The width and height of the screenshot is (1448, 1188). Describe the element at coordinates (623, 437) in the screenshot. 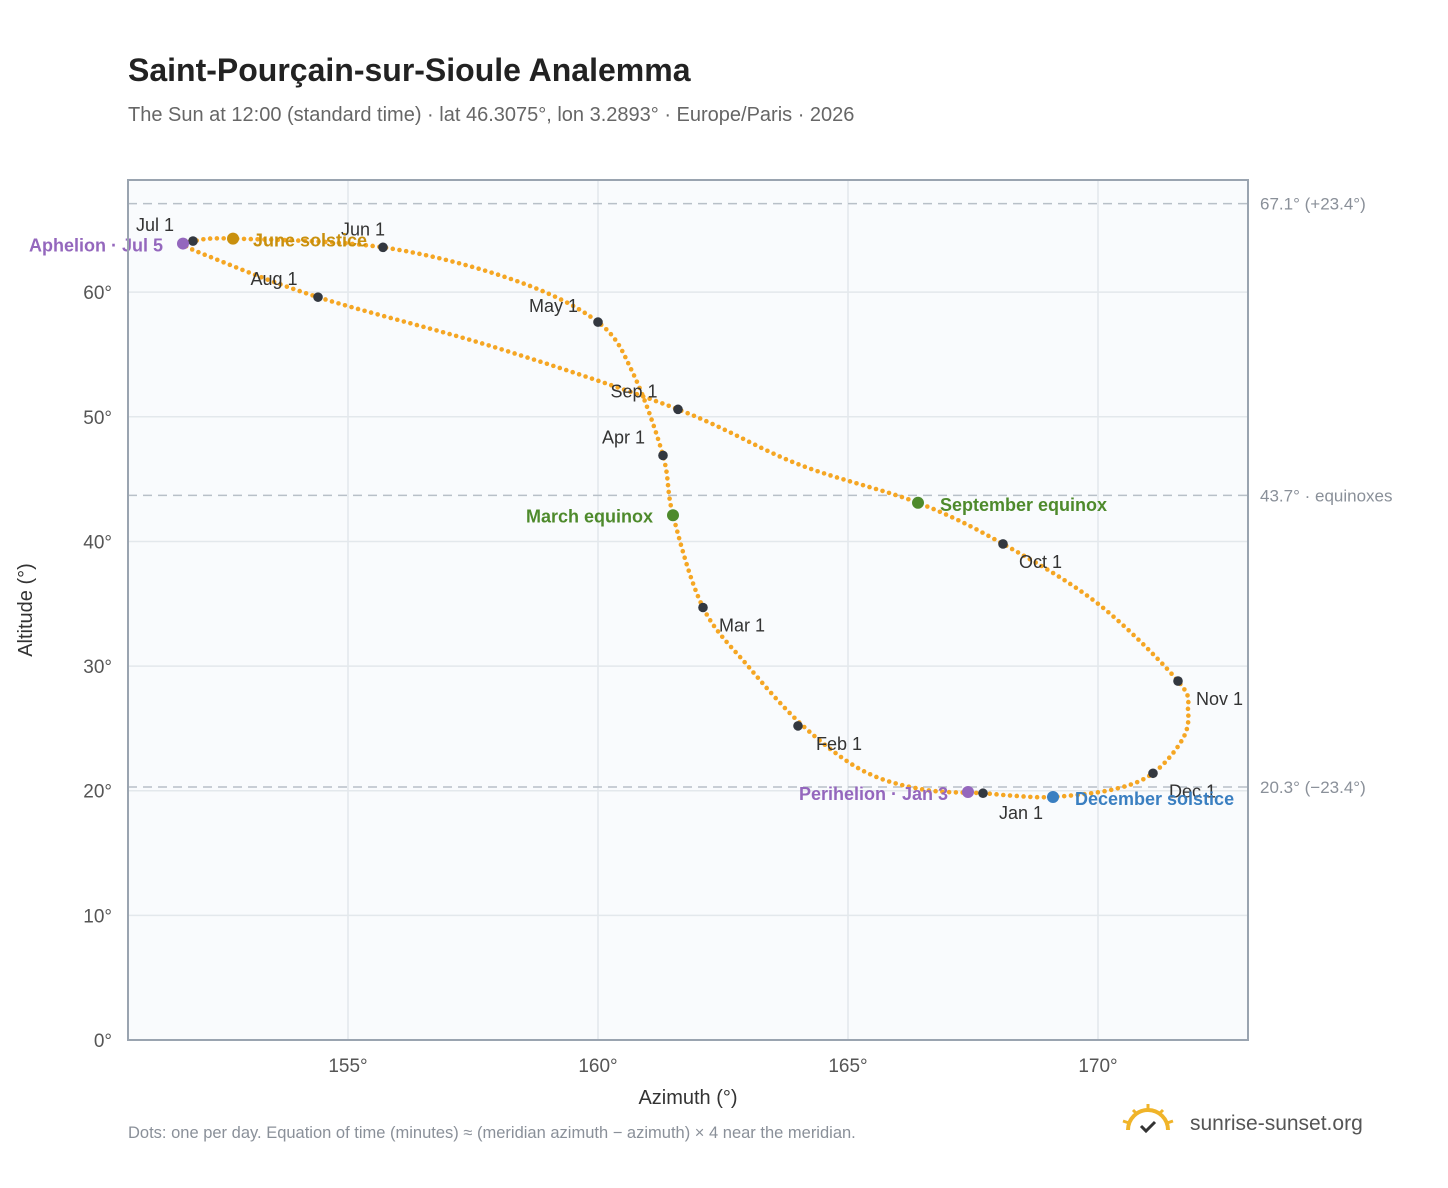

I see `month-label: Apr 1` at that location.